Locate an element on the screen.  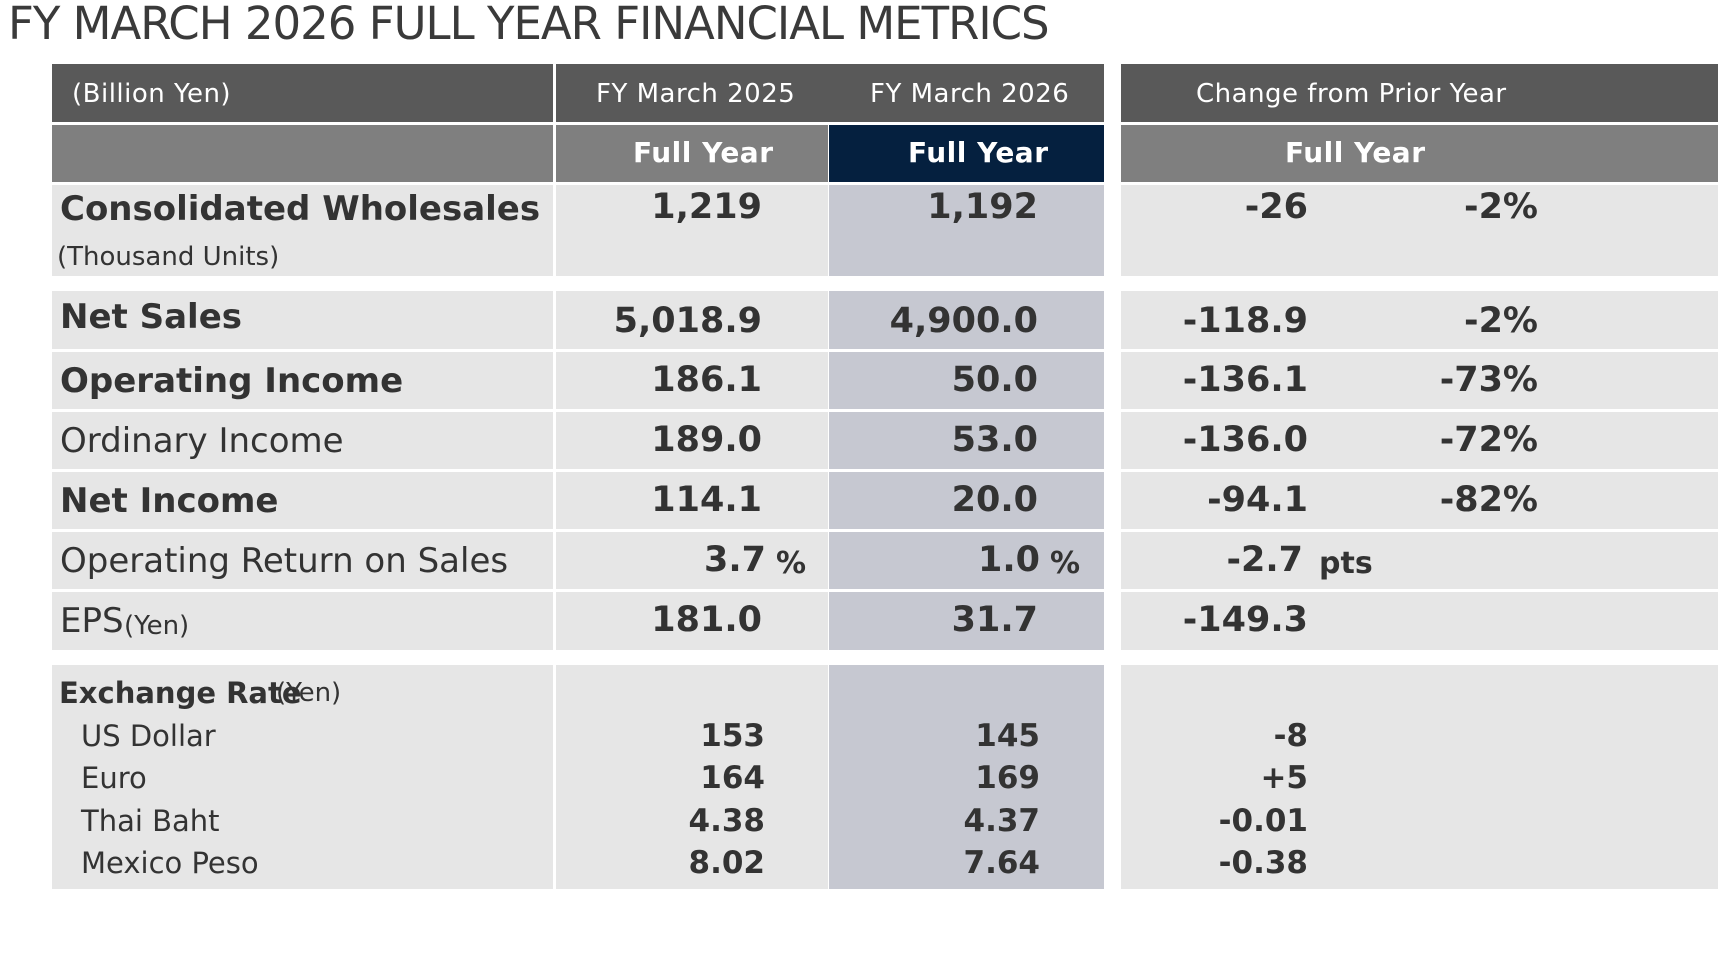
exchange-name-usd: US Dollar is located at coordinates (148, 736).